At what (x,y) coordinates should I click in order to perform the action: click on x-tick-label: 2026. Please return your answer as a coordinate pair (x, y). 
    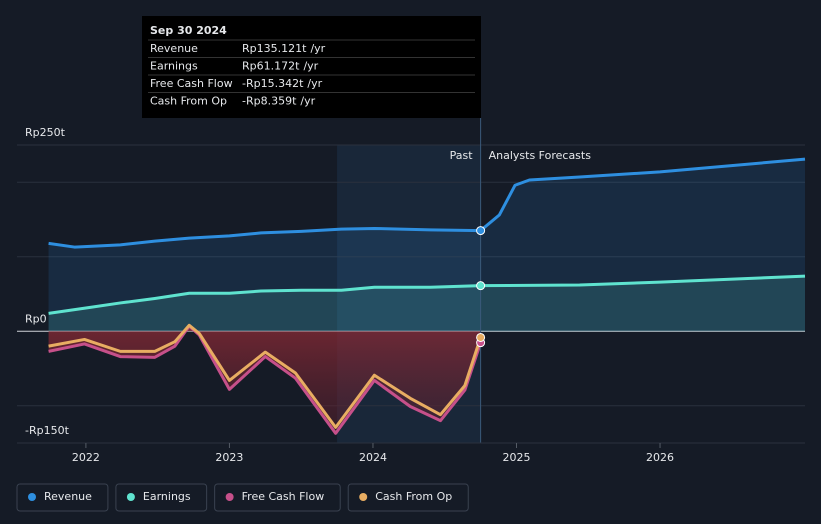
    Looking at the image, I should click on (660, 457).